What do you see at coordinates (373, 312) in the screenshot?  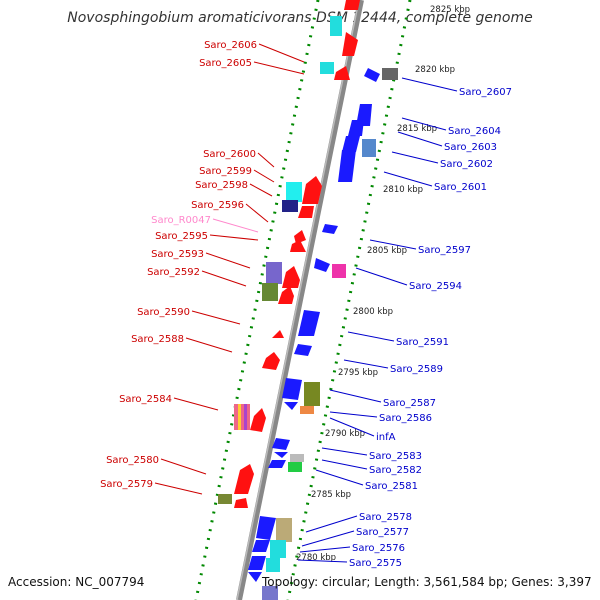 I see `kbp-tick-label: 2800 kbp` at bounding box center [373, 312].